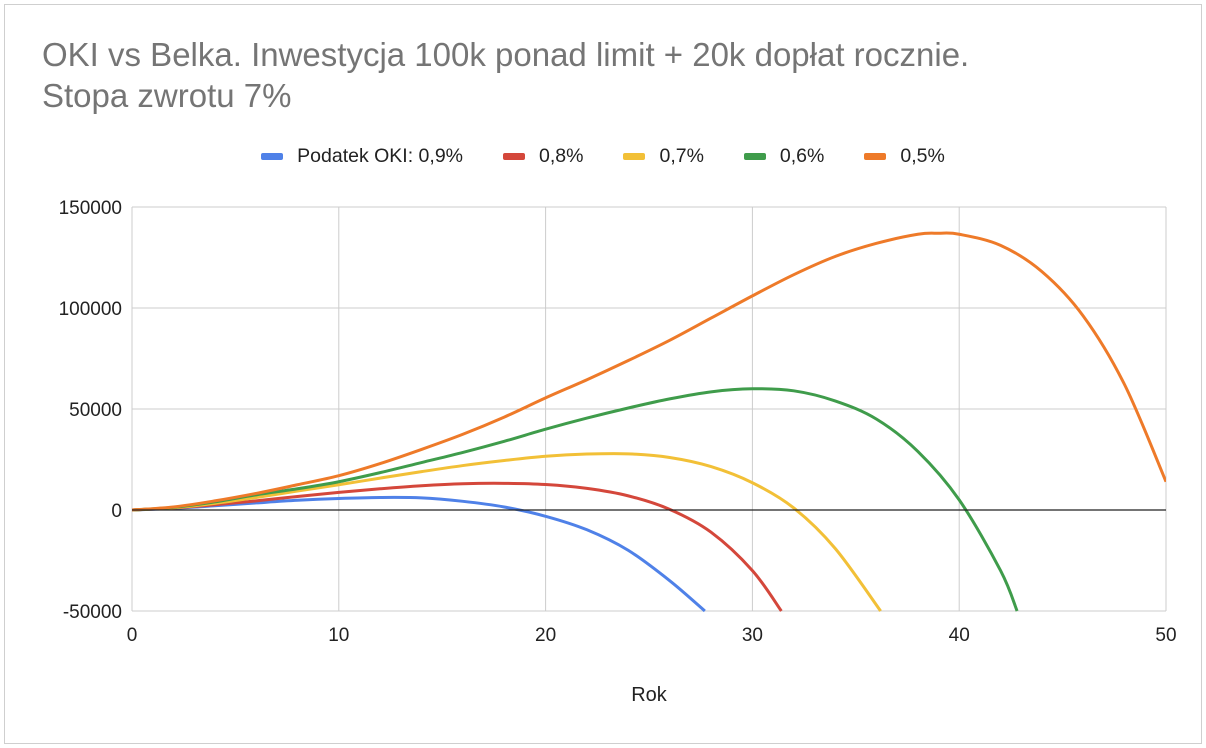 Image resolution: width=1206 pixels, height=748 pixels. Describe the element at coordinates (802, 155) in the screenshot. I see `legend-label: 0,6%` at that location.